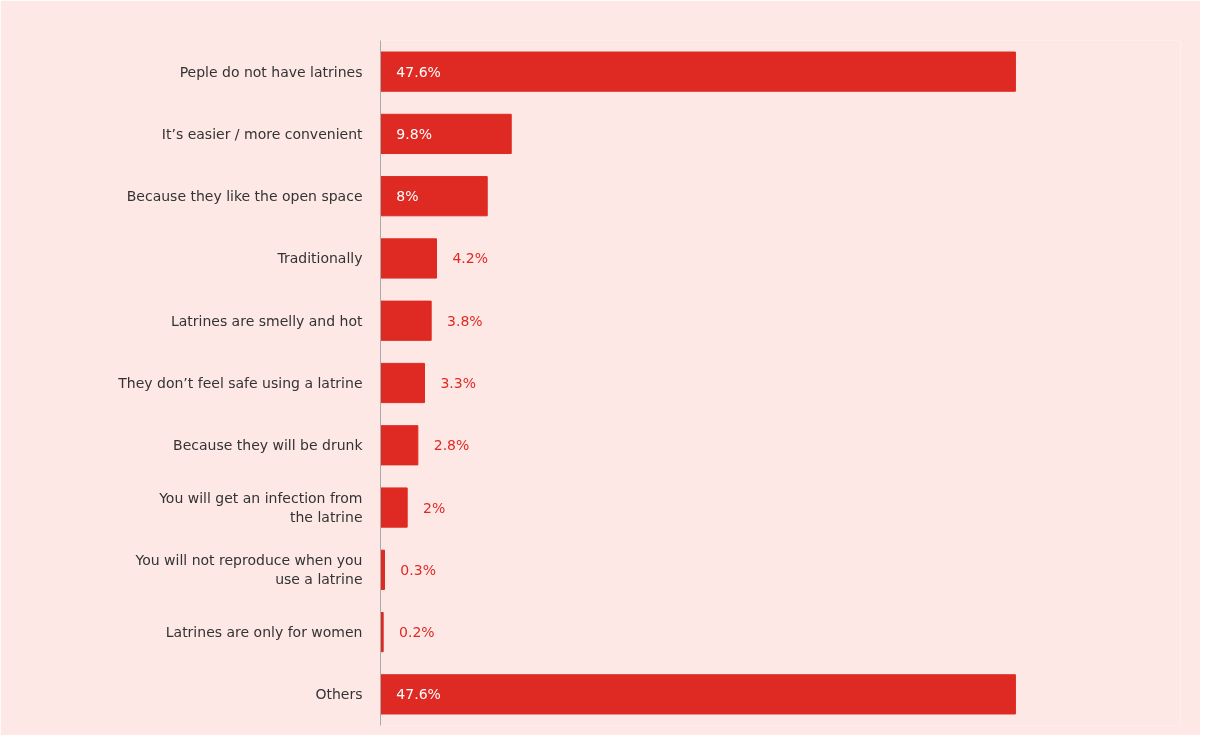 This screenshot has height=740, width=1214. Describe the element at coordinates (244, 196) in the screenshot. I see `y-tick-label: Because they like the open space` at that location.